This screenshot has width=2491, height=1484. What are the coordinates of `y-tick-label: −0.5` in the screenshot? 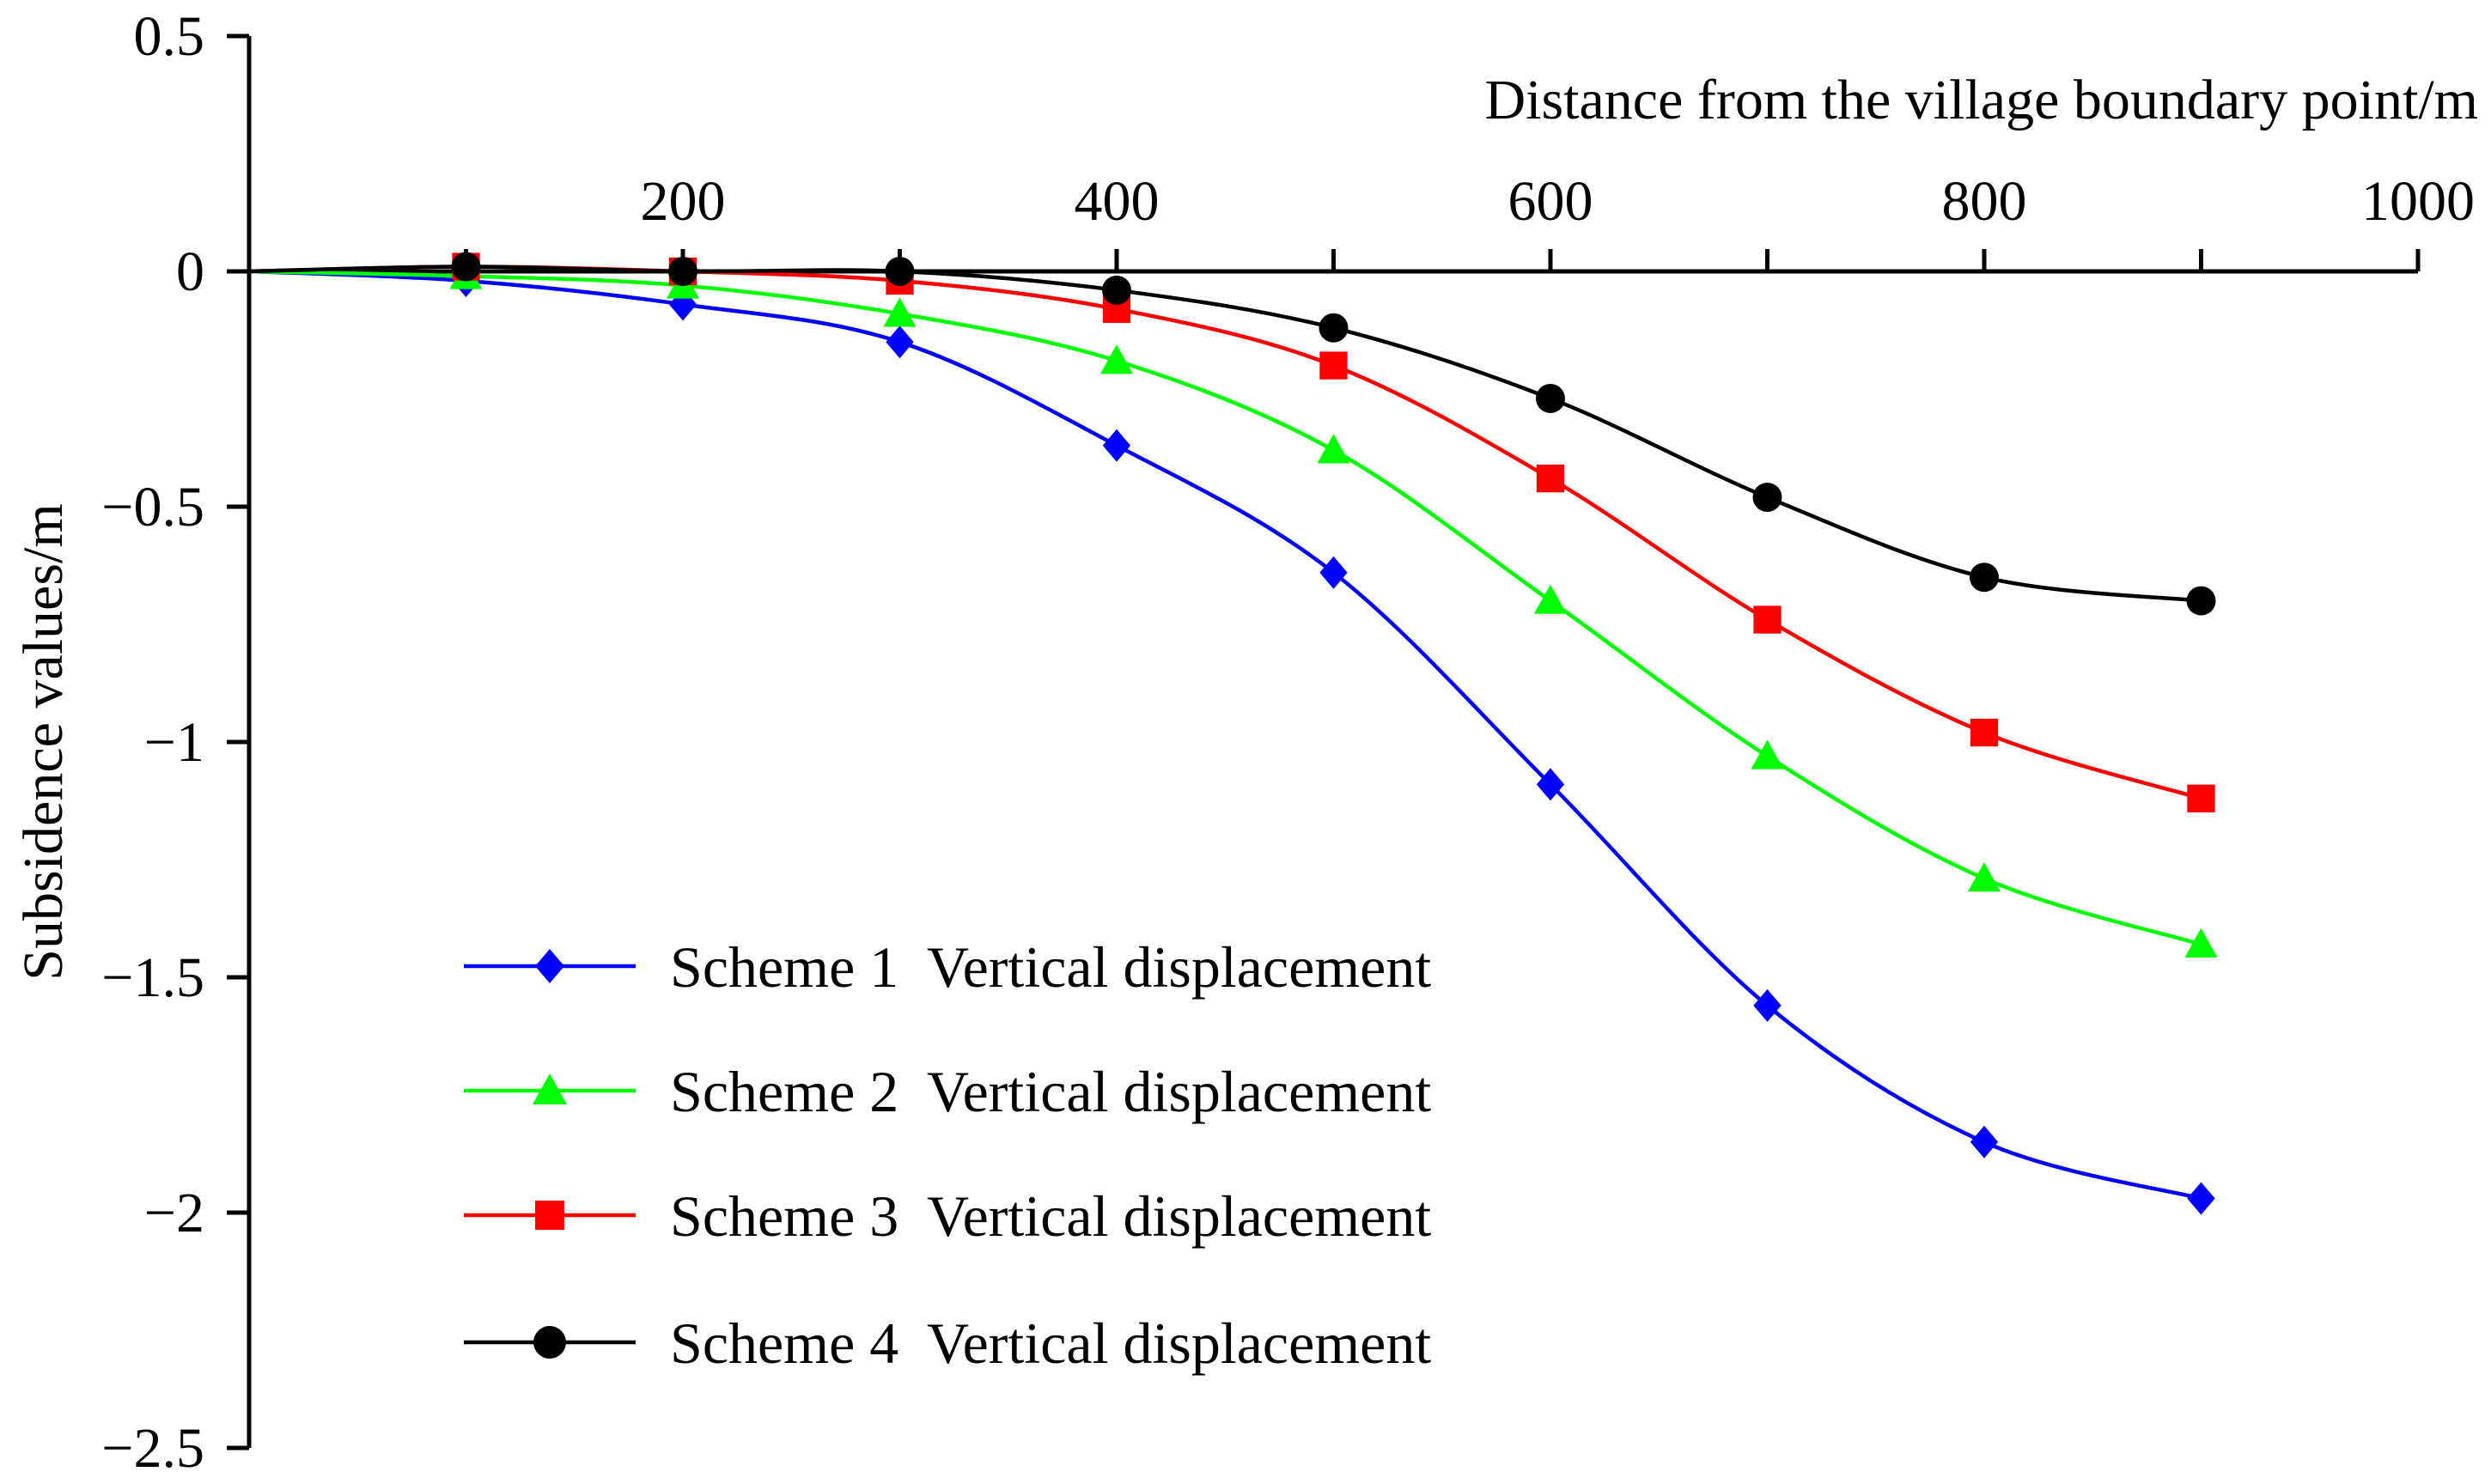 It's located at (152, 507).